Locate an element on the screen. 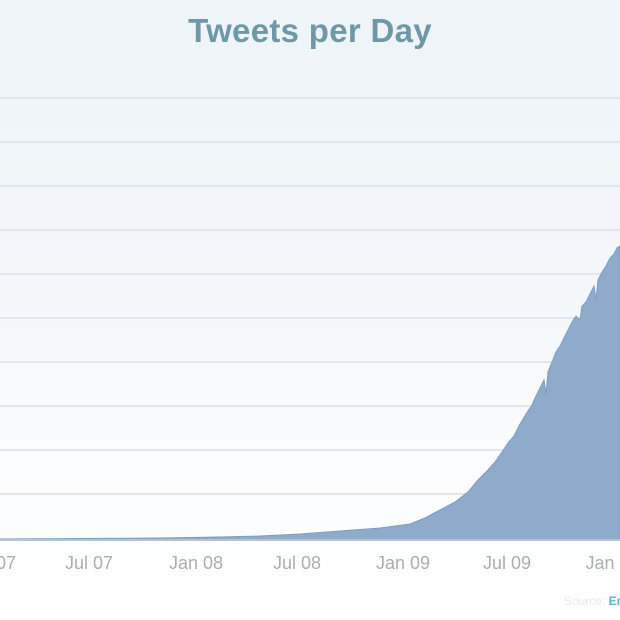 This screenshot has height=620, width=620. source-brand: En is located at coordinates (614, 601).